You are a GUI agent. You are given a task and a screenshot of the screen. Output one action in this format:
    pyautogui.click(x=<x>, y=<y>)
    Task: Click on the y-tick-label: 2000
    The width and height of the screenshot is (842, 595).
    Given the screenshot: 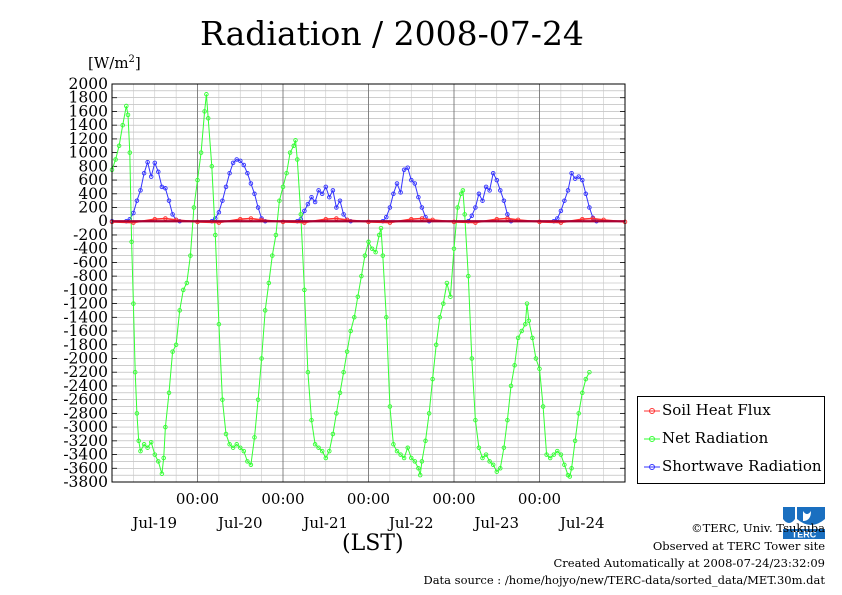 What is the action you would take?
    pyautogui.click(x=88, y=84)
    